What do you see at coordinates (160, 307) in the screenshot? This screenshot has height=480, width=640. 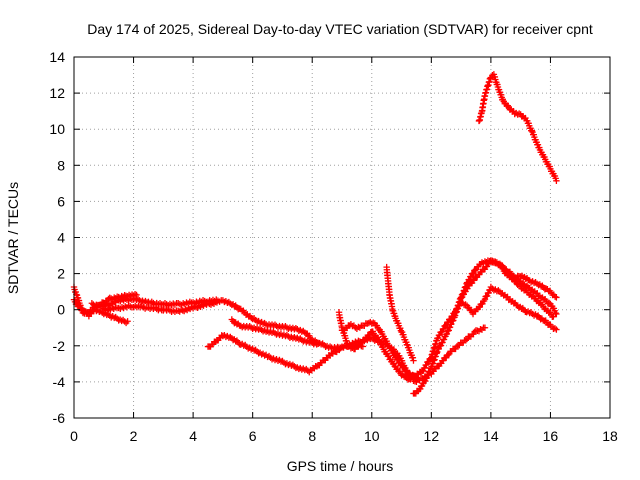 I see `series-track-d` at bounding box center [160, 307].